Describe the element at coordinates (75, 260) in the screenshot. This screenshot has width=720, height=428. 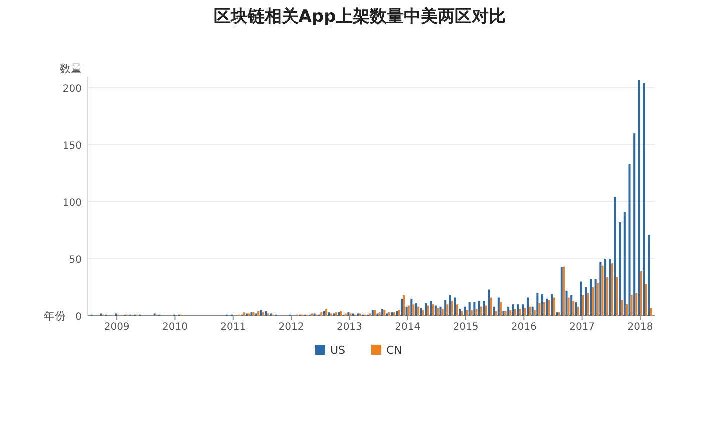
I see `y-tick-label: 50` at that location.